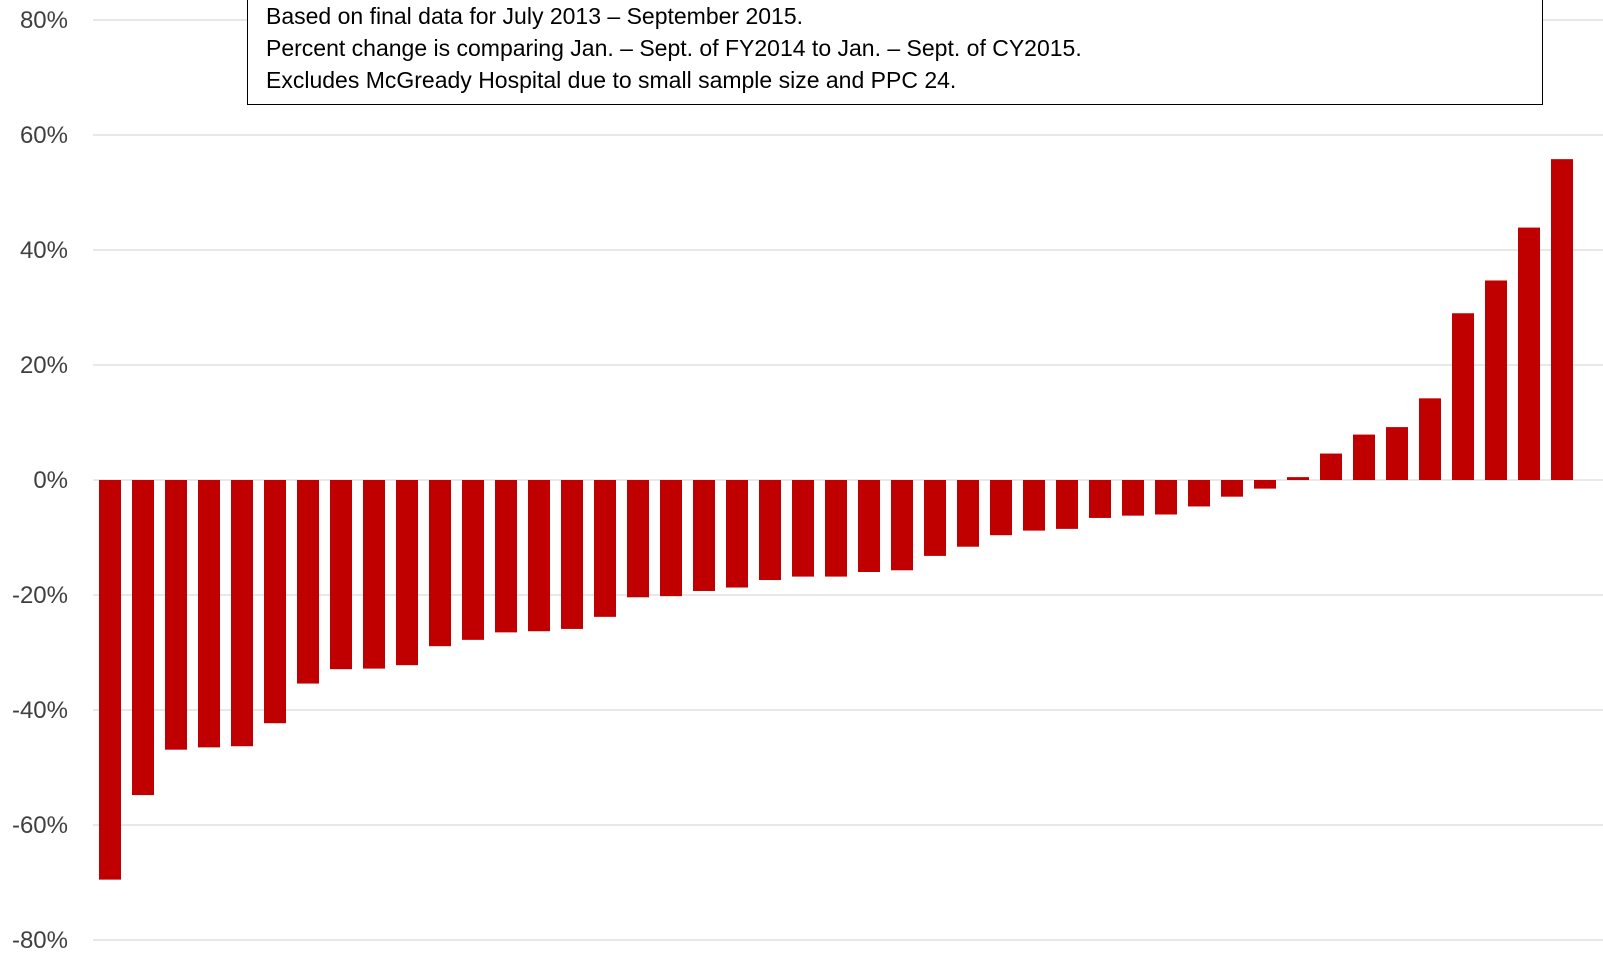  Describe the element at coordinates (40, 825) in the screenshot. I see `y-tick-label: -60%` at that location.